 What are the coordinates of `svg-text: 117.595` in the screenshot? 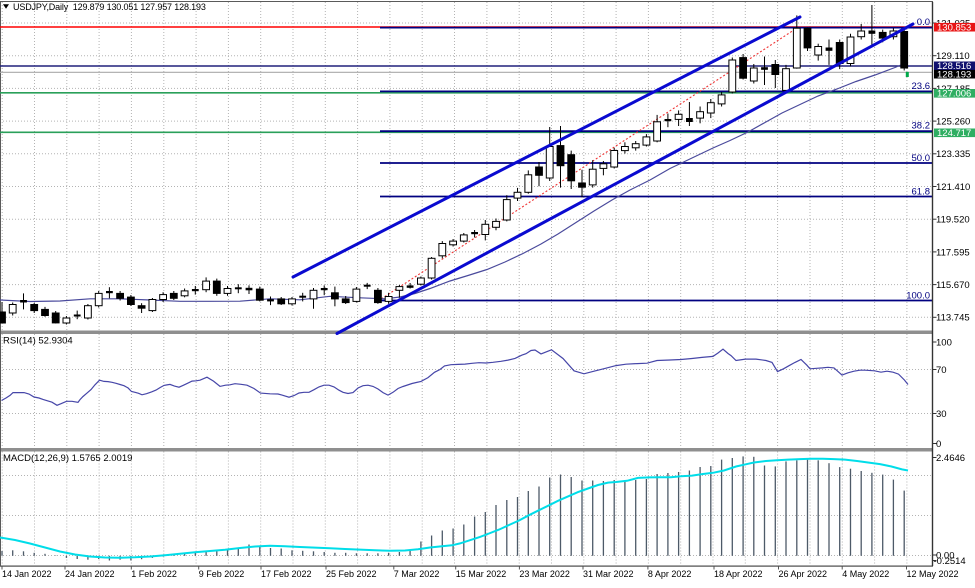 It's located at (953, 252).